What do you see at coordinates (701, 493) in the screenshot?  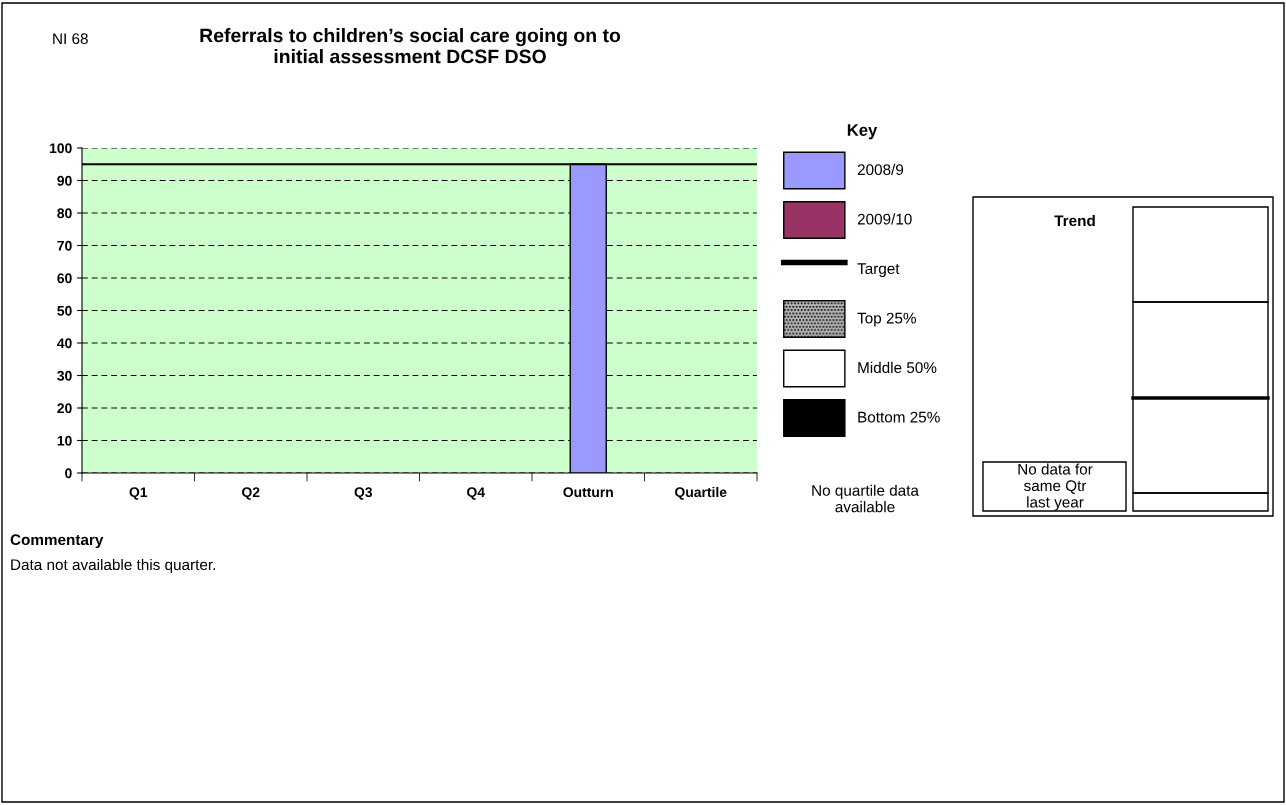 I see `x-tick-label: Quartile` at bounding box center [701, 493].